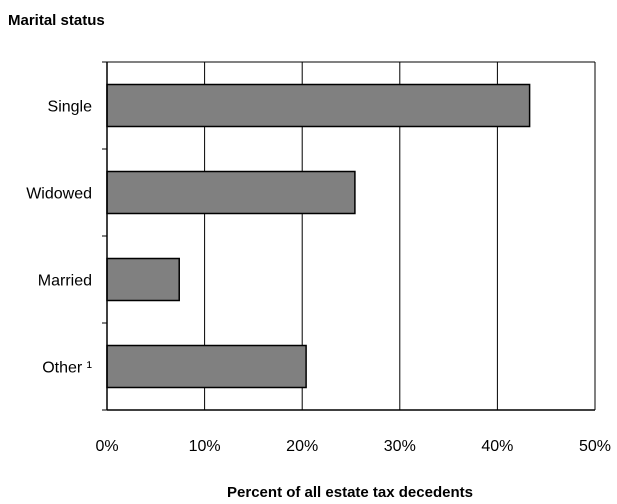 Image resolution: width=617 pixels, height=504 pixels. Describe the element at coordinates (350, 492) in the screenshot. I see `x-axis-title: Percent of all estate tax decedents` at that location.